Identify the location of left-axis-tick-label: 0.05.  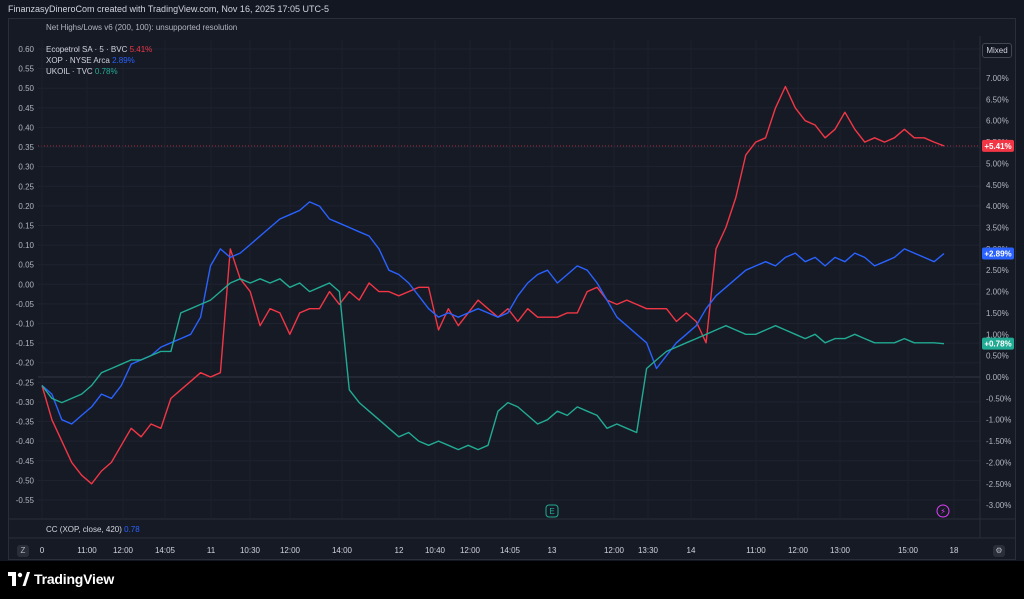
(26, 265).